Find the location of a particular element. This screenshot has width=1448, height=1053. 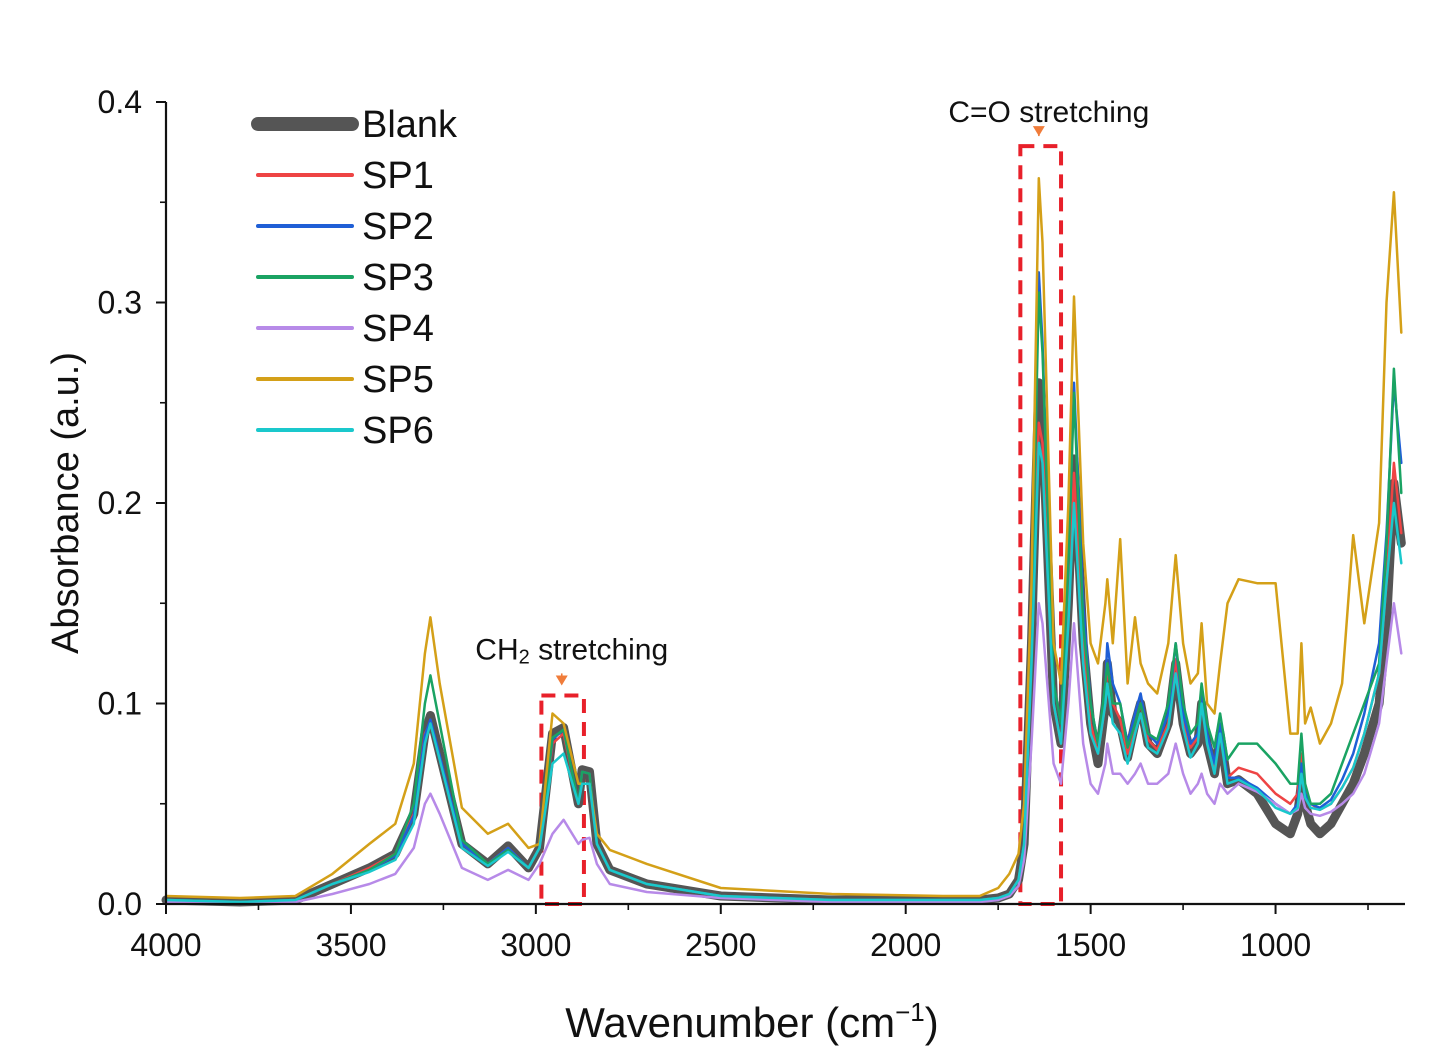

legend-label: Blank is located at coordinates (410, 125).